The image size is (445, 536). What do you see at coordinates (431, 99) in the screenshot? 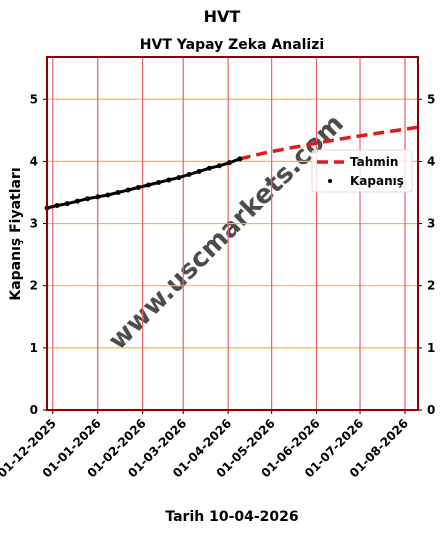
I see `y2-tick-label: 5` at bounding box center [431, 99].